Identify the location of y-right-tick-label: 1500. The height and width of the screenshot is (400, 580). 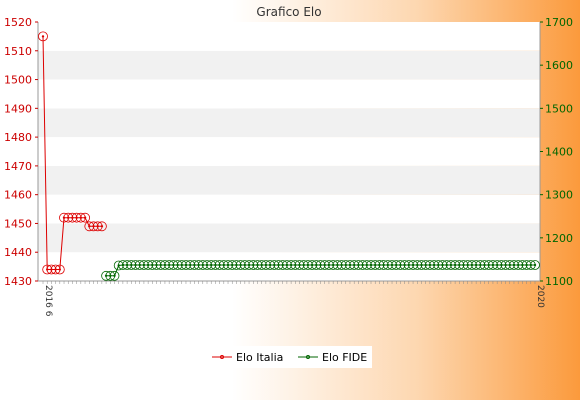
(559, 108).